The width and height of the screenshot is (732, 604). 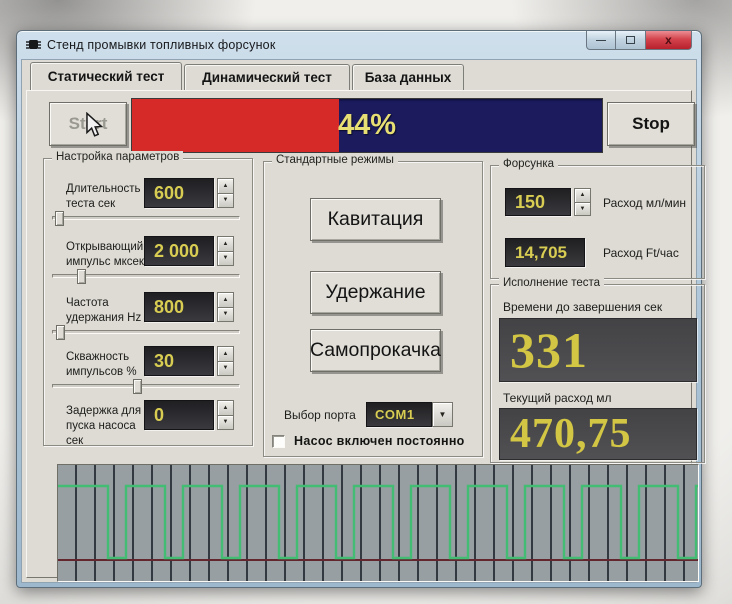 What do you see at coordinates (359, 45) in the screenshot?
I see `titlebar: Стенд промывки топливных форсунок — x` at bounding box center [359, 45].